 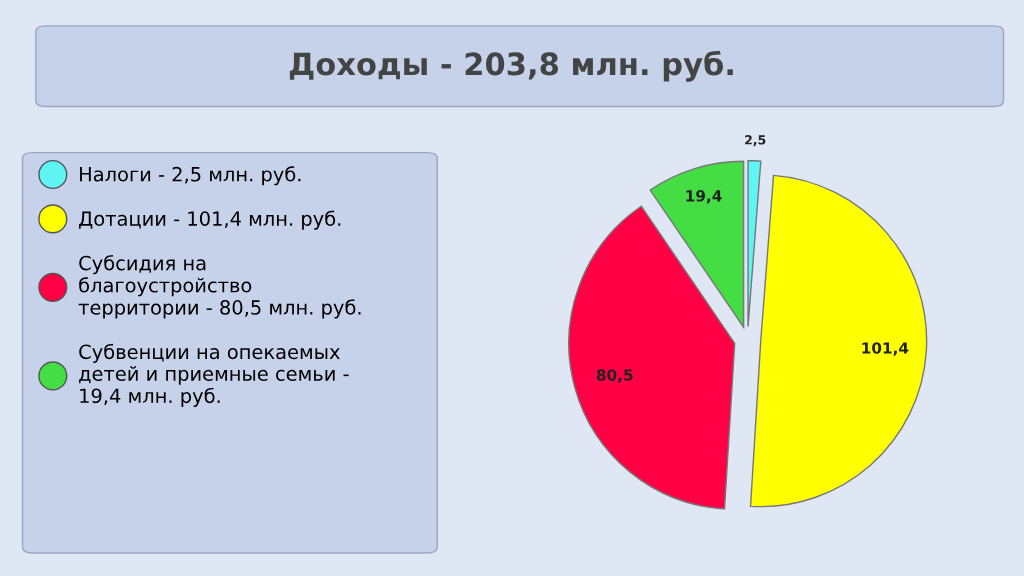 What do you see at coordinates (755, 141) in the screenshot?
I see `data-label: 2,5` at bounding box center [755, 141].